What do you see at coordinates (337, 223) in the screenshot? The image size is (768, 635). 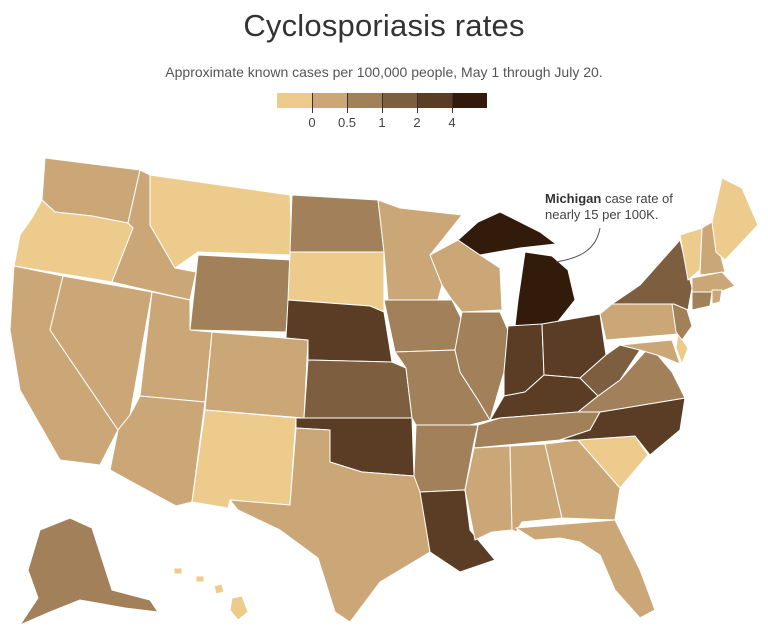 I see `state-north-dakota` at bounding box center [337, 223].